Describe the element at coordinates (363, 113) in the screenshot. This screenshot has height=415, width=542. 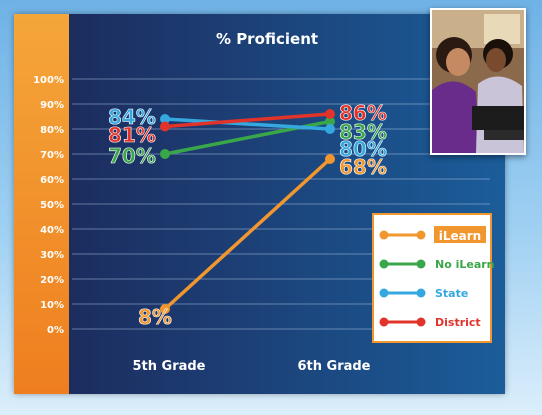
I see `data-label: 86%` at that location.